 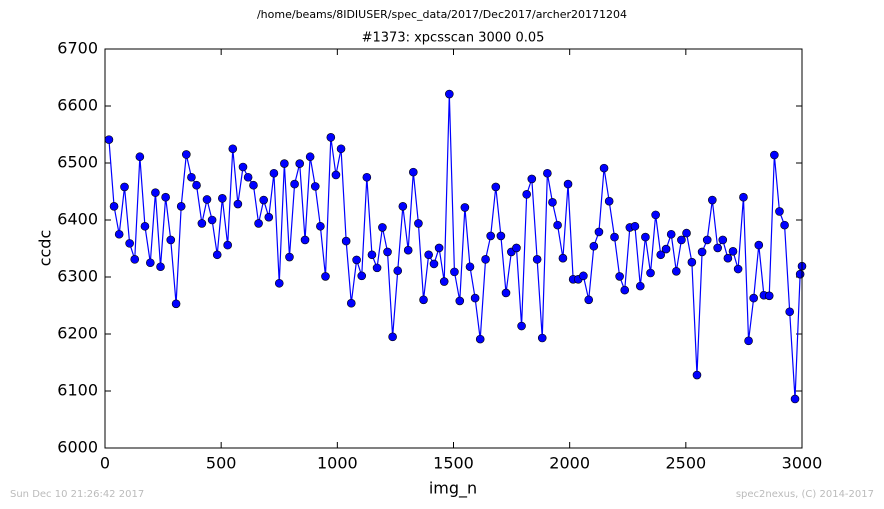 What do you see at coordinates (77, 494) in the screenshot?
I see `footer-left: Sun Dec 10 21:26:42 2017` at bounding box center [77, 494].